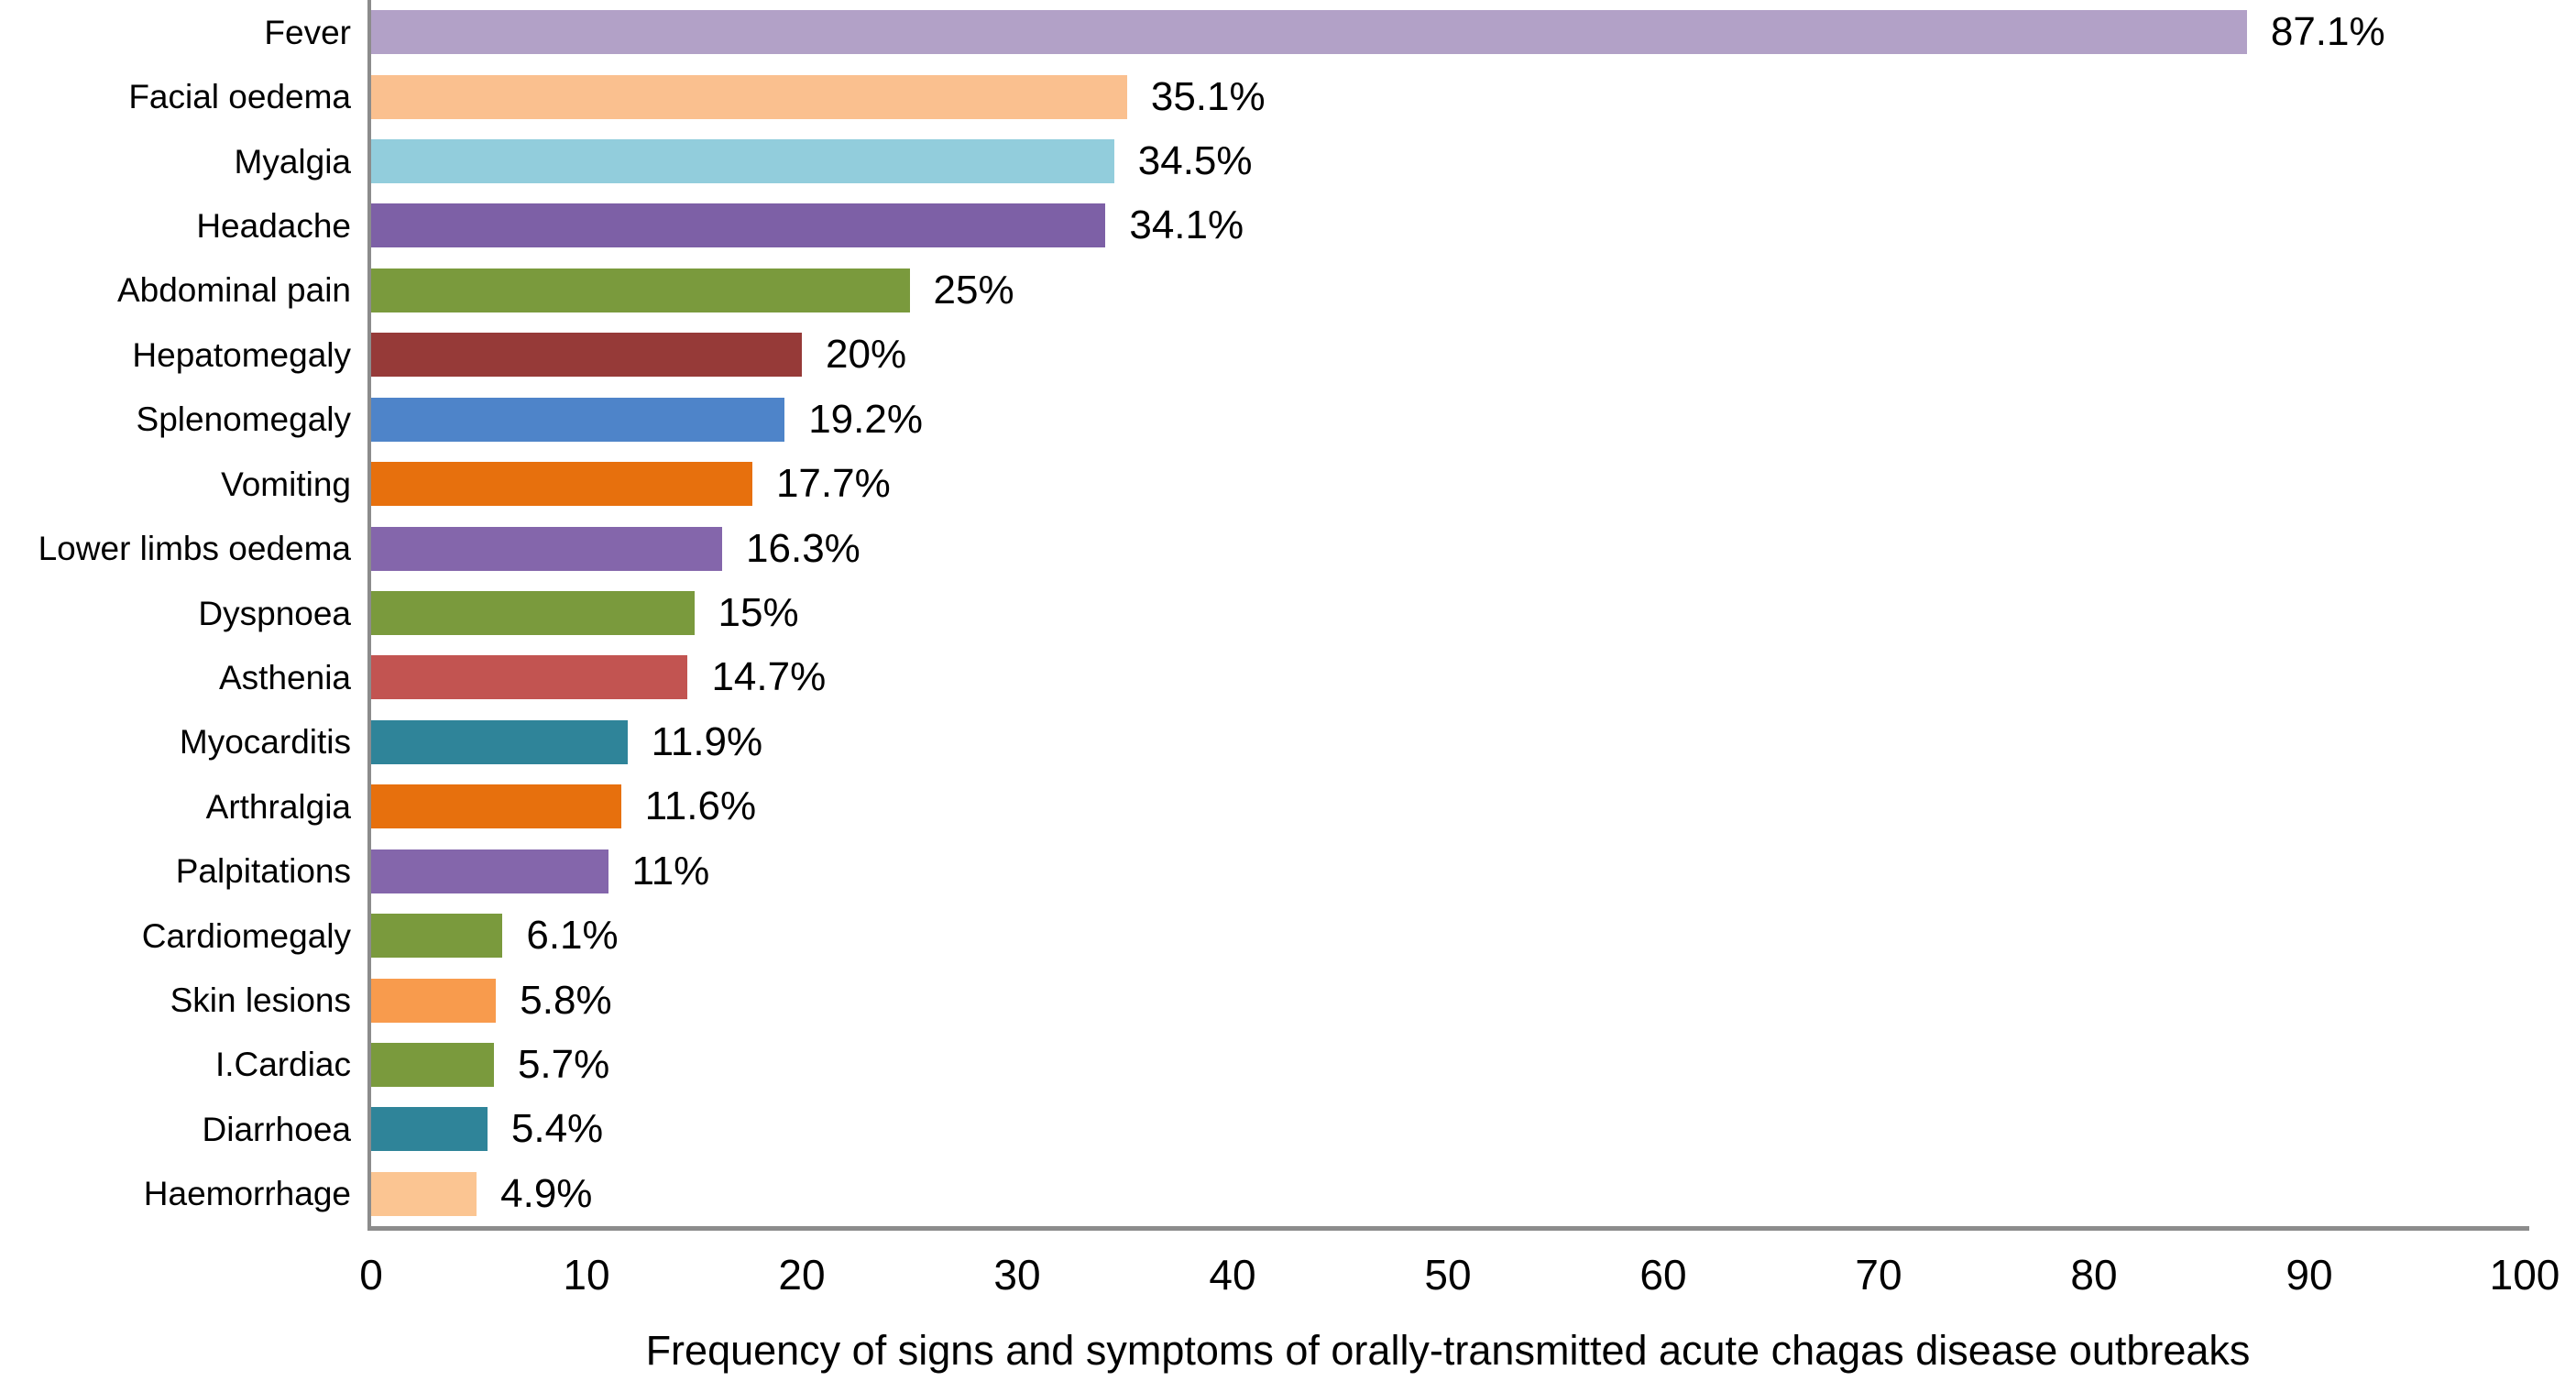 The height and width of the screenshot is (1392, 2576). What do you see at coordinates (234, 290) in the screenshot?
I see `category-label: Abdominal pain` at bounding box center [234, 290].